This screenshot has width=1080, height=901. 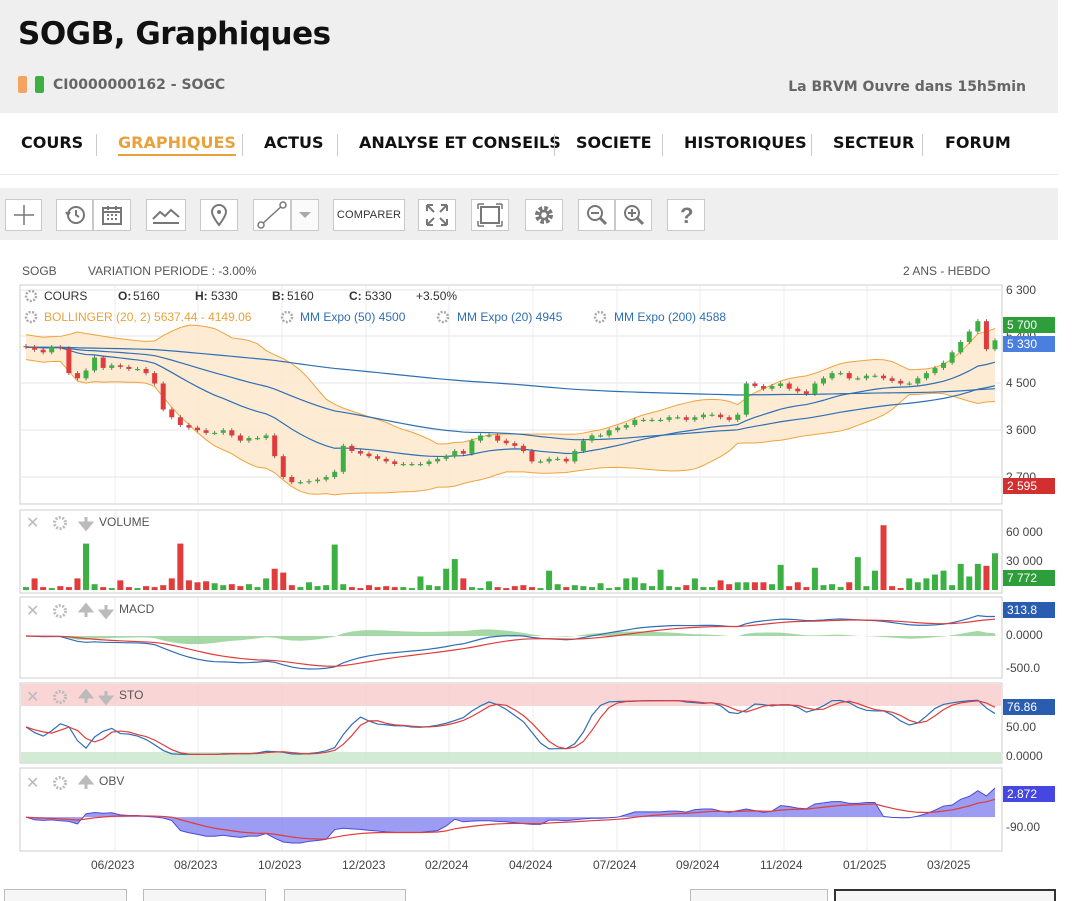 What do you see at coordinates (305, 215) in the screenshot?
I see `line-draw-dropdown` at bounding box center [305, 215].